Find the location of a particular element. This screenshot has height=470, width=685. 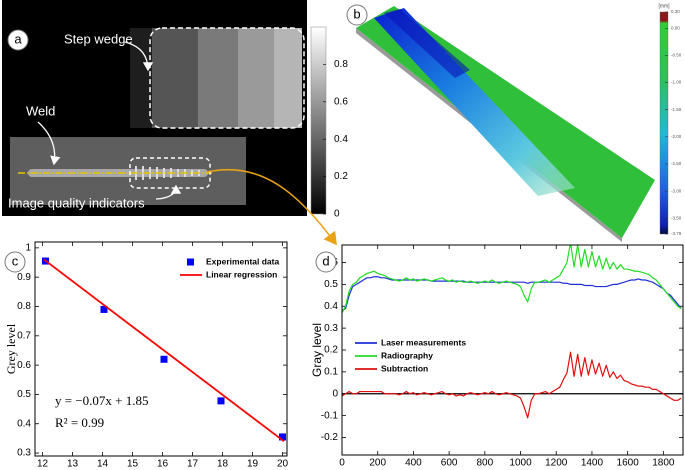

regression-line is located at coordinates (164, 350).